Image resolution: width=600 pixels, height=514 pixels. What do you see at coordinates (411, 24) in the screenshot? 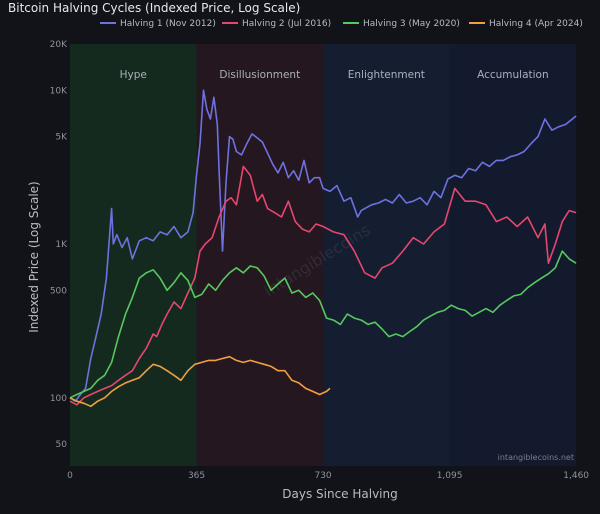
I see `legend-entry-2: Halving 3 (May 2020)` at bounding box center [411, 24].